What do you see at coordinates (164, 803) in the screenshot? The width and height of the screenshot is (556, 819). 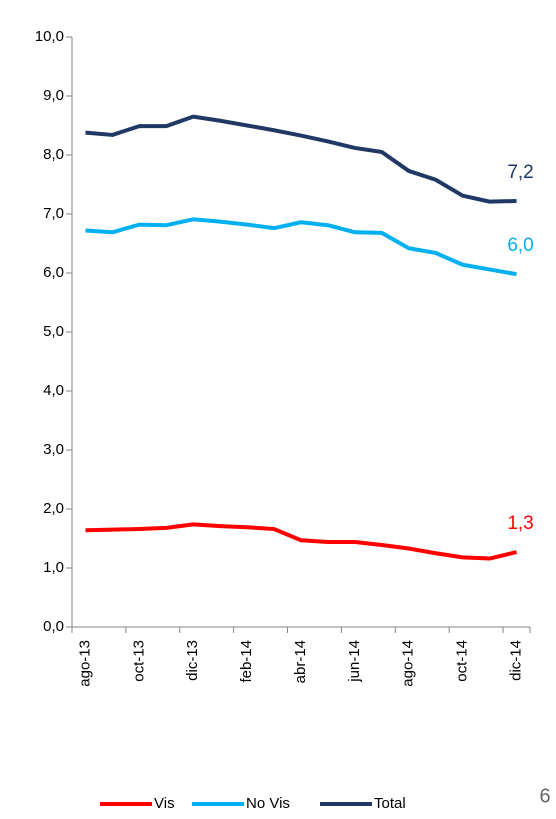 I see `legend-label: Vis` at bounding box center [164, 803].